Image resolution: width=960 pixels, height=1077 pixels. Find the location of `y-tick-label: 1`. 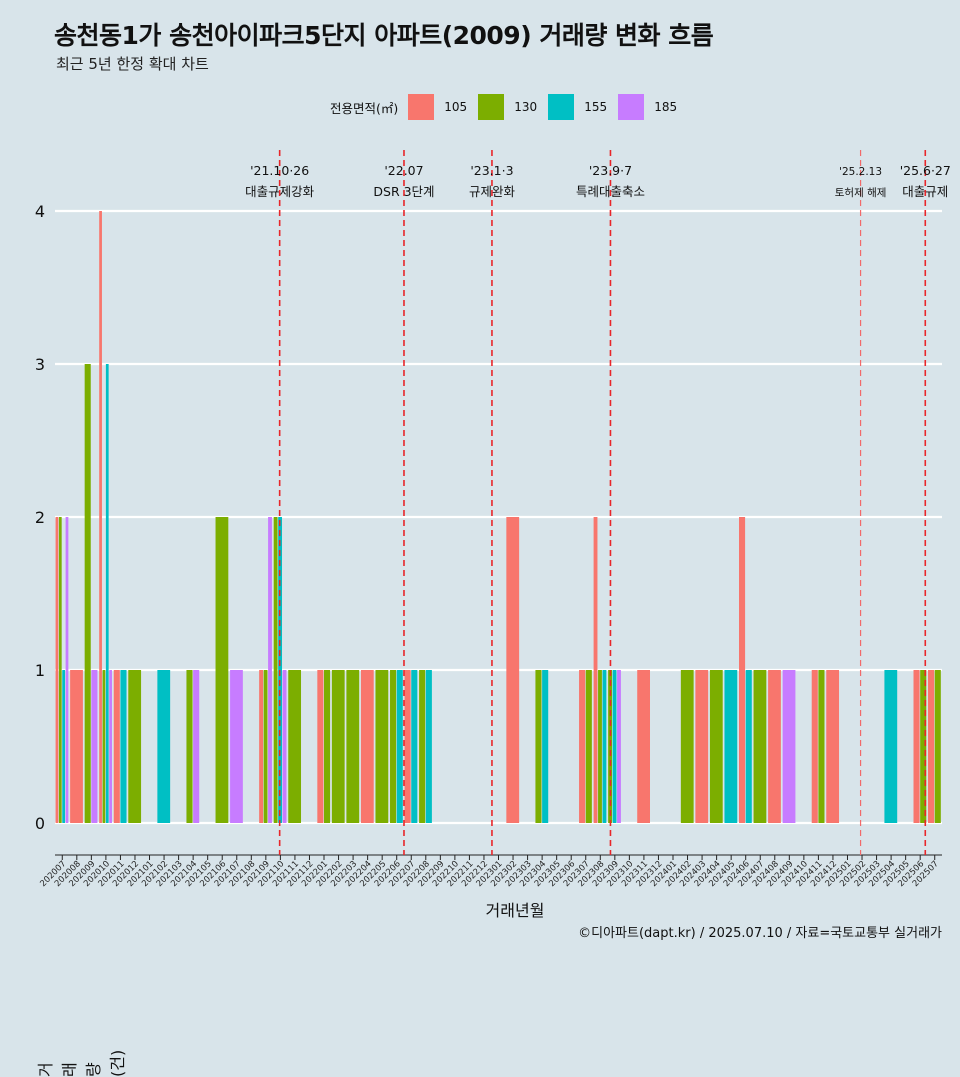

y-tick-label: 1 is located at coordinates (40, 670).